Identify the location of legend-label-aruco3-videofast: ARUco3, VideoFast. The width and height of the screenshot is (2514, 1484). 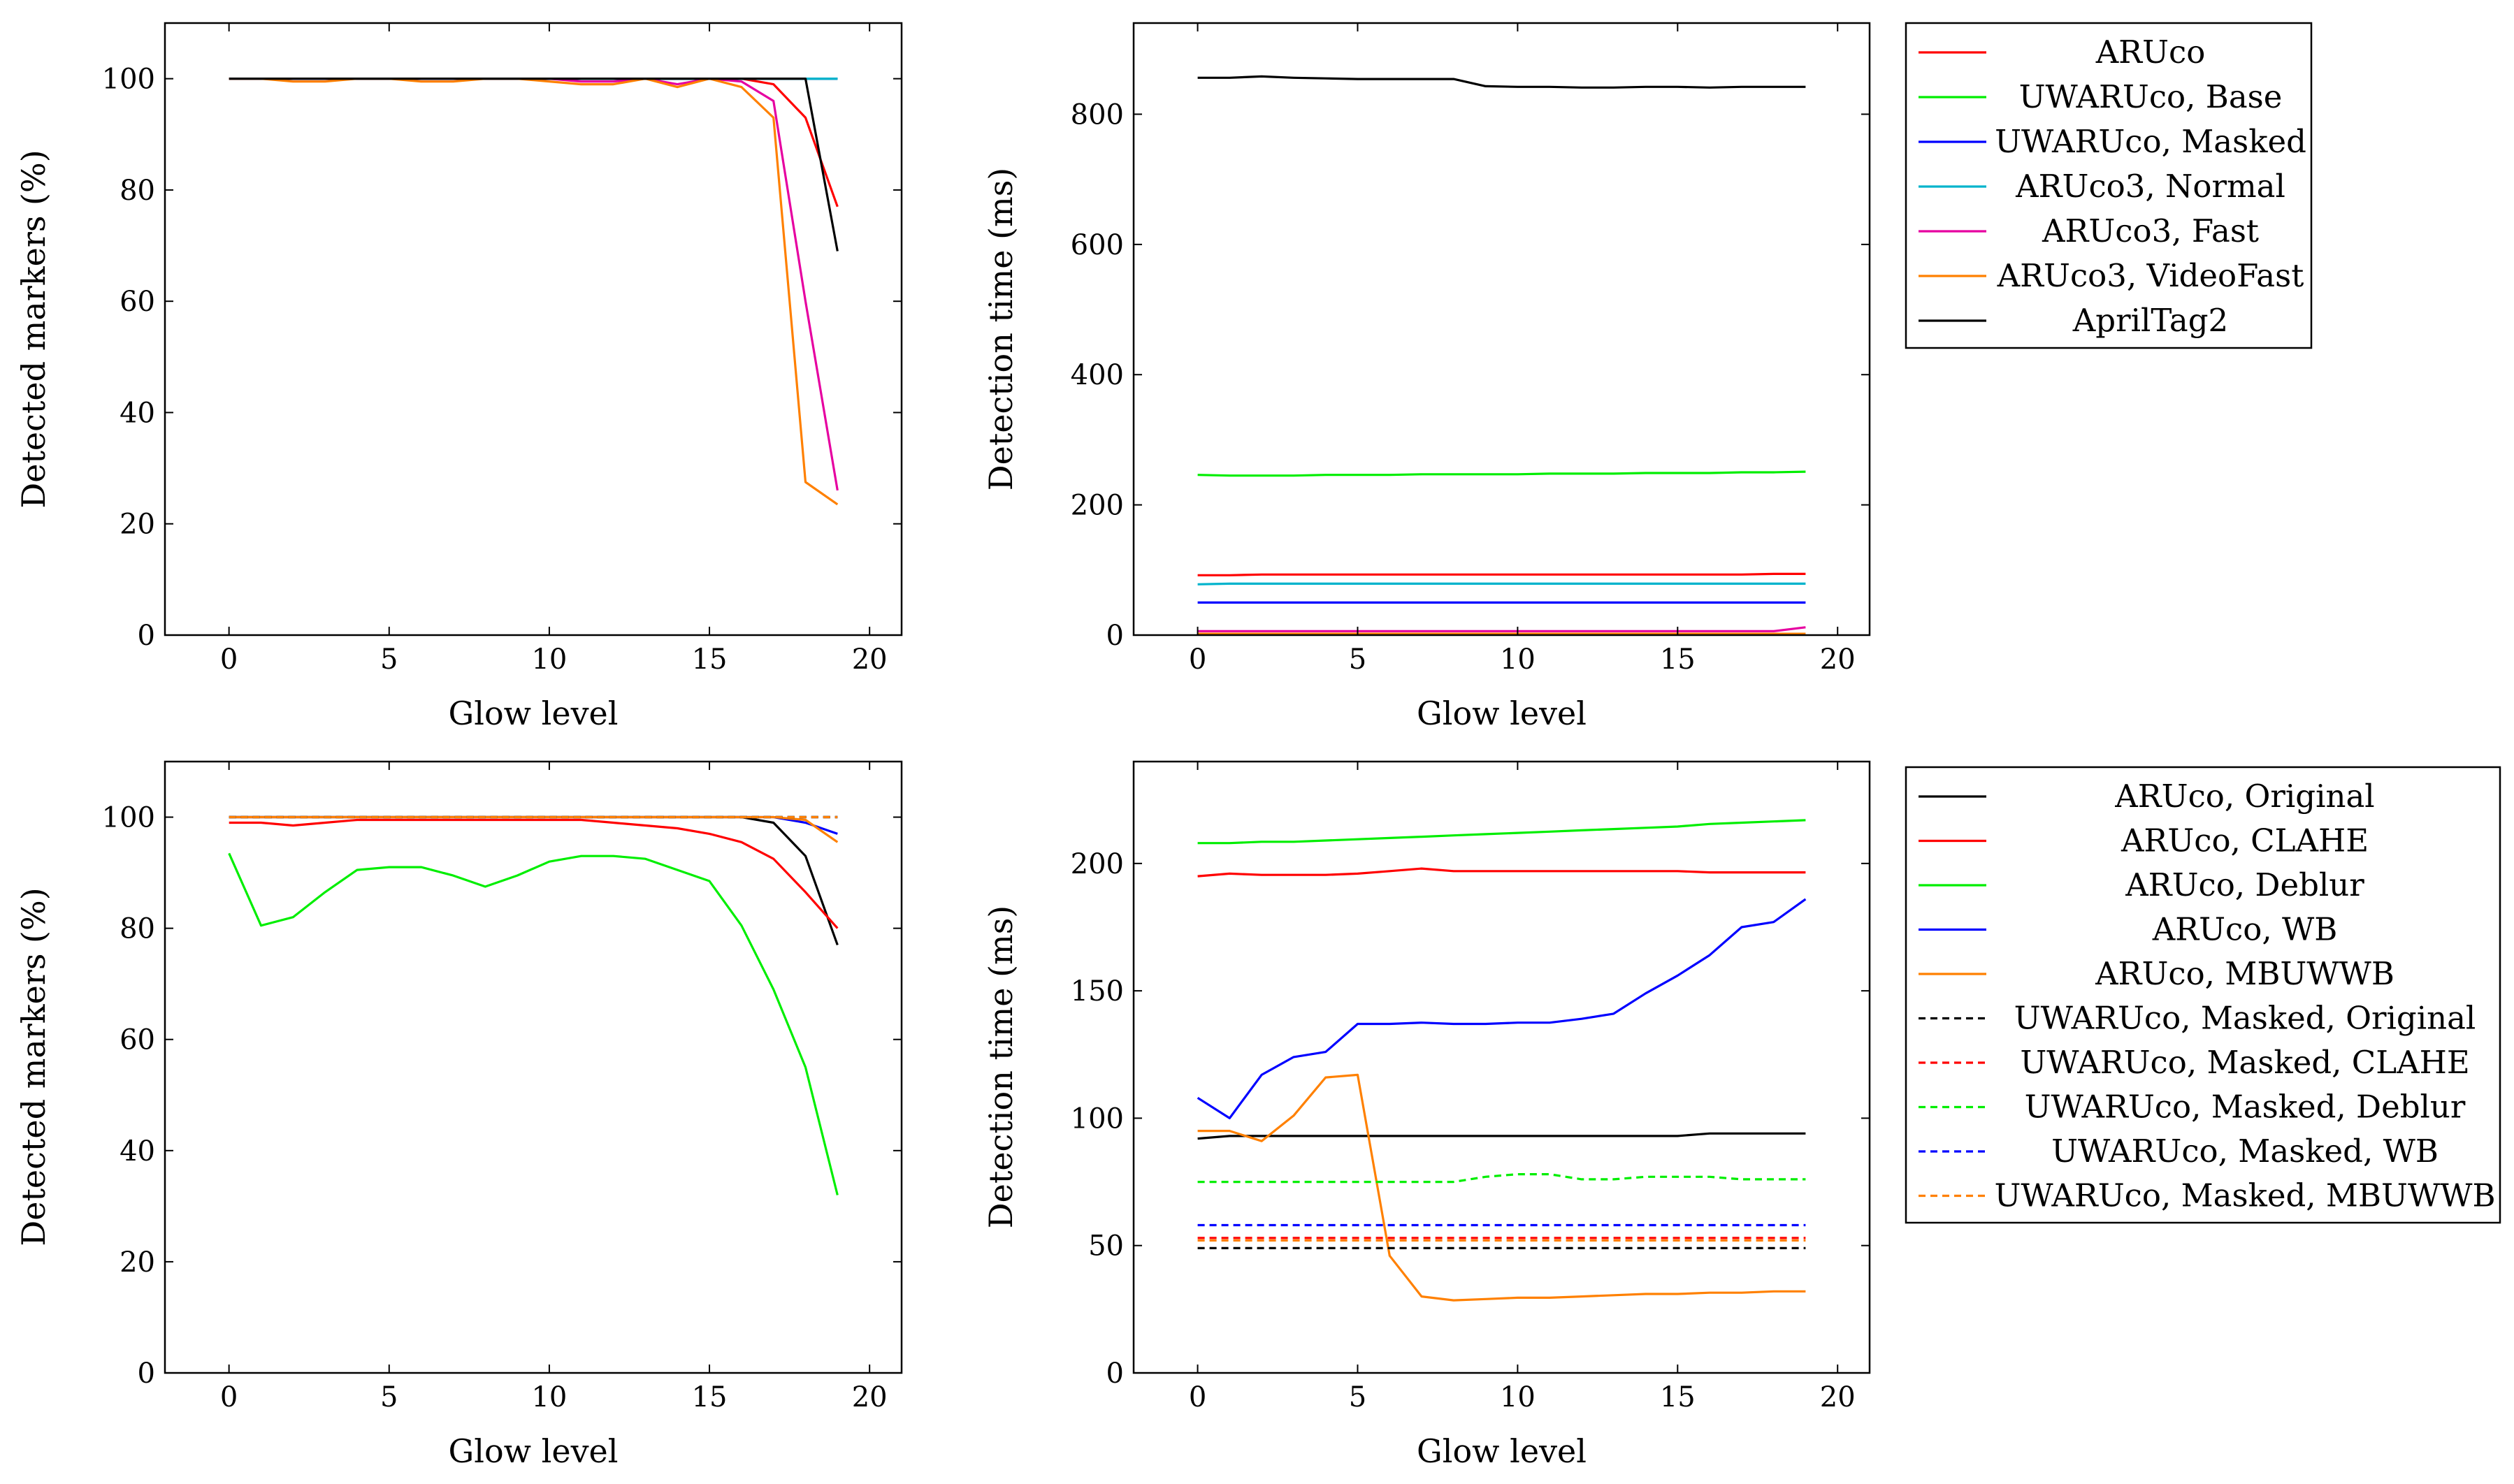
(2150, 275).